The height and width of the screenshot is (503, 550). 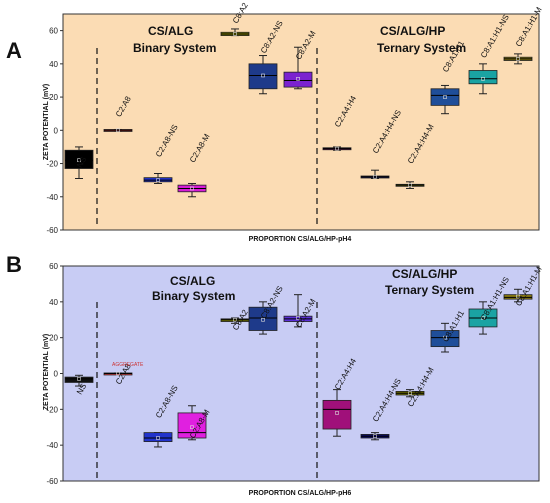 What do you see at coordinates (52, 164) in the screenshot?
I see `y-tick-label-a-2: -20` at bounding box center [52, 164].